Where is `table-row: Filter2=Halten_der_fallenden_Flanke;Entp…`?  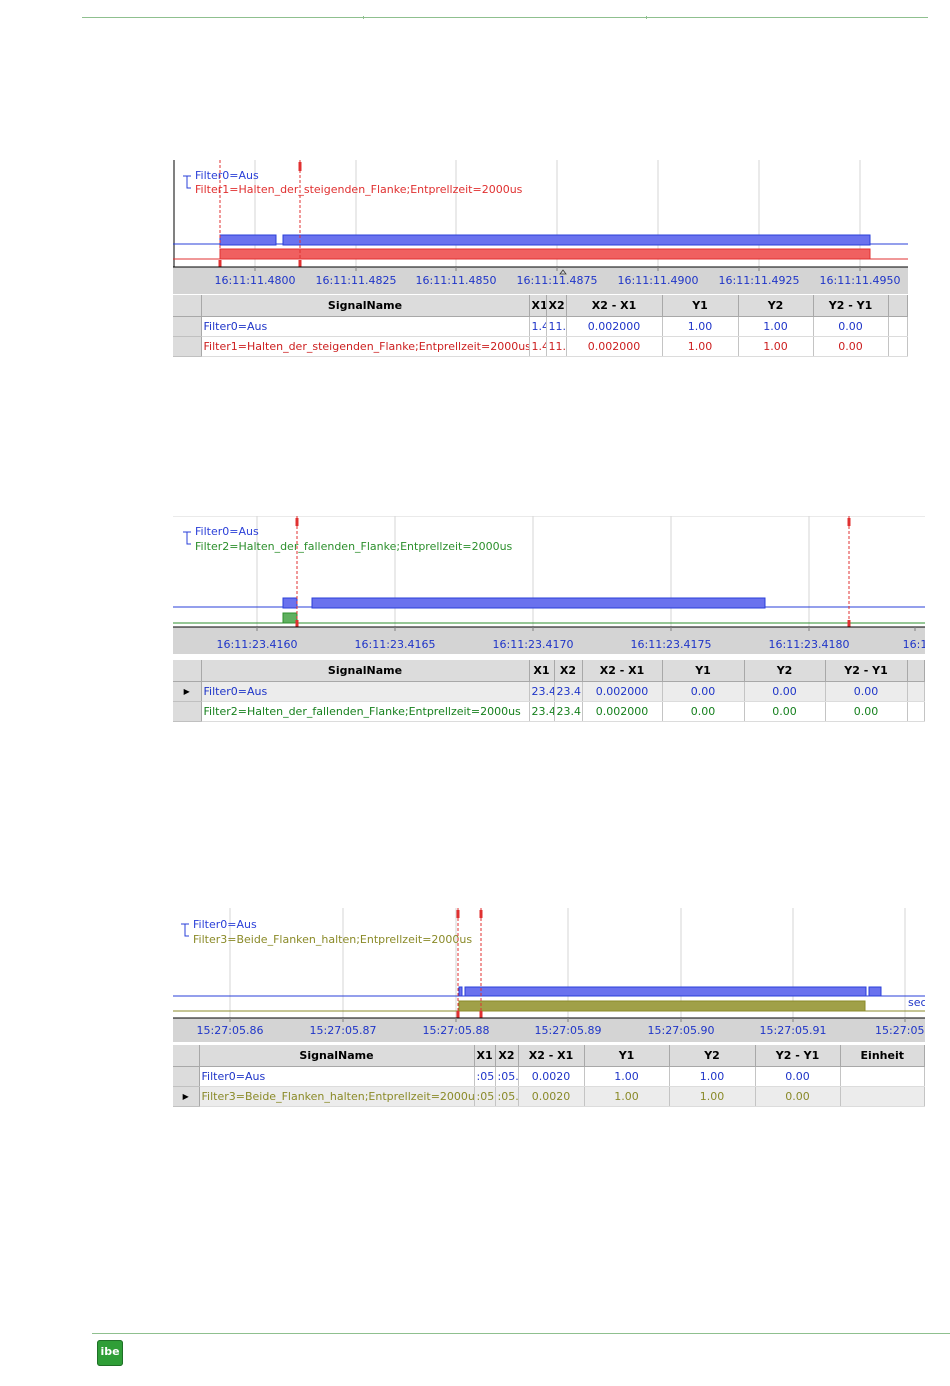 table-row: Filter2=Halten_der_fallenden_Flanke;Entp… is located at coordinates (549, 711).